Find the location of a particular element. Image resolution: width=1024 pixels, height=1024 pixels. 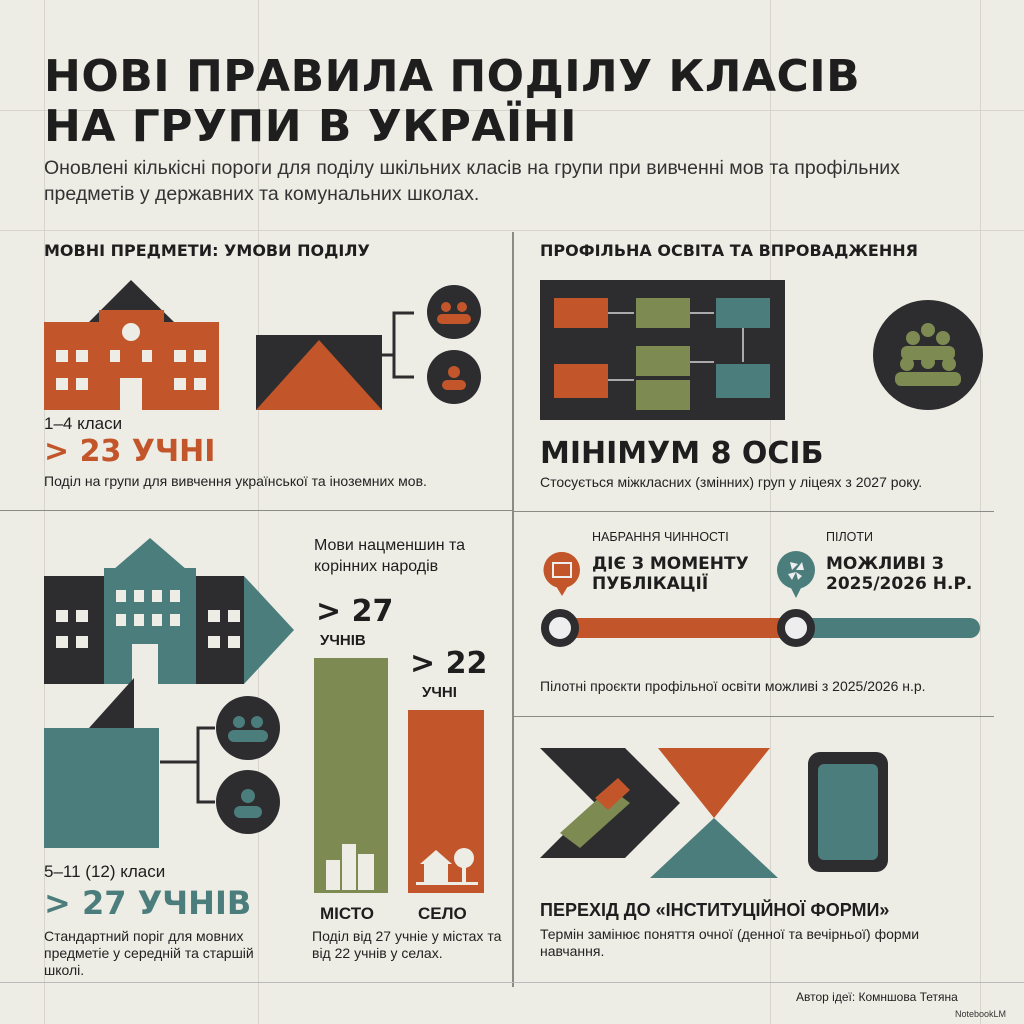

timeline-segment-future is located at coordinates (888, 628).